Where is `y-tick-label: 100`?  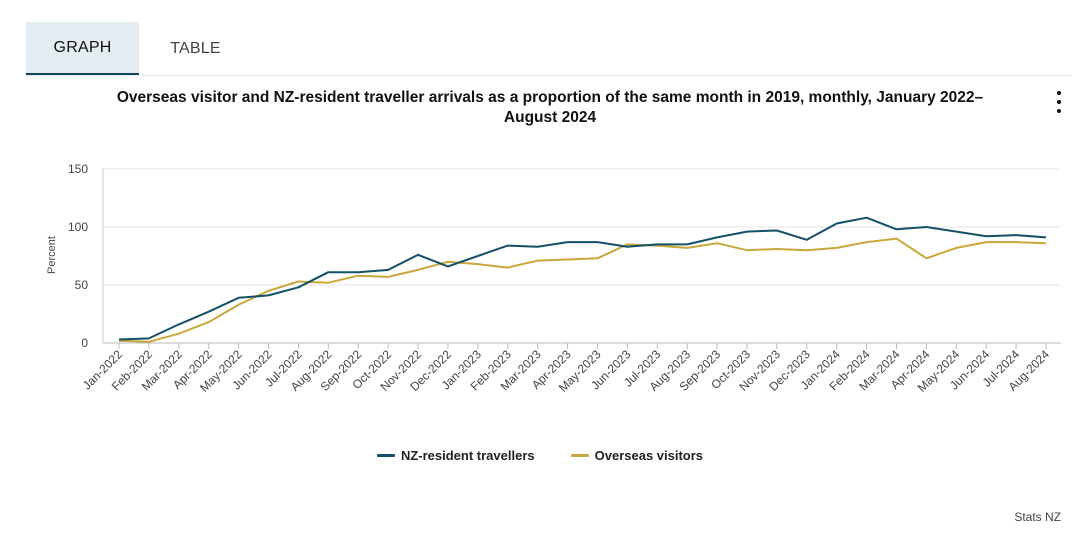 y-tick-label: 100 is located at coordinates (78, 227).